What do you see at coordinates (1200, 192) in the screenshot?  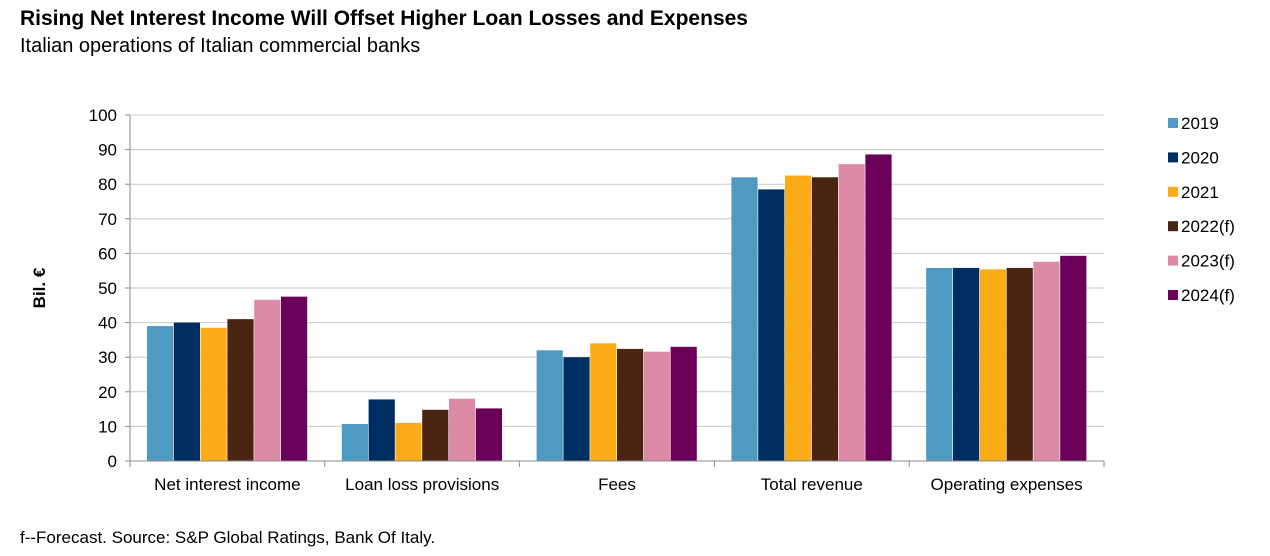 I see `legend-label: 2021` at bounding box center [1200, 192].